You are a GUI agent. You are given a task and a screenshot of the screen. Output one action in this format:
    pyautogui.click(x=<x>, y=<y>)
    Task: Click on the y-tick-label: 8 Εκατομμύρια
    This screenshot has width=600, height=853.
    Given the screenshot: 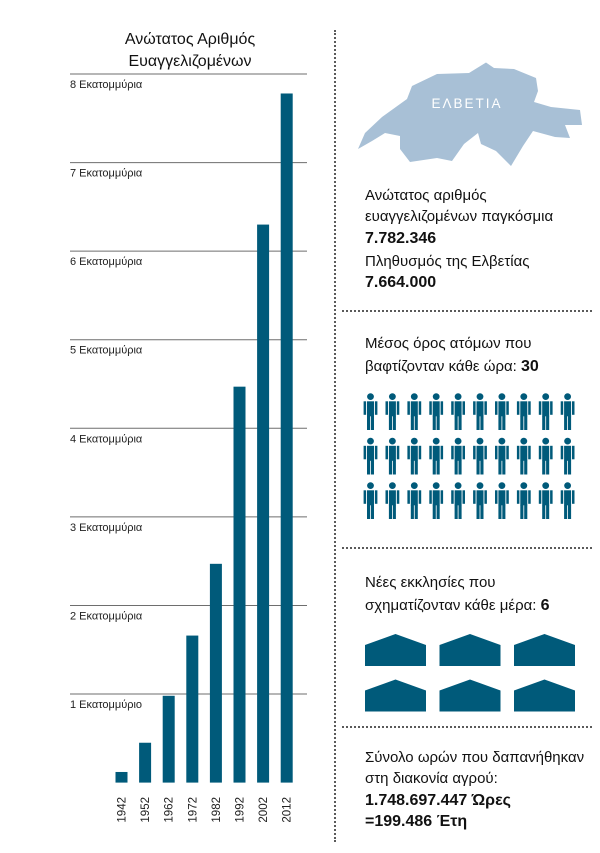 What is the action you would take?
    pyautogui.click(x=106, y=85)
    